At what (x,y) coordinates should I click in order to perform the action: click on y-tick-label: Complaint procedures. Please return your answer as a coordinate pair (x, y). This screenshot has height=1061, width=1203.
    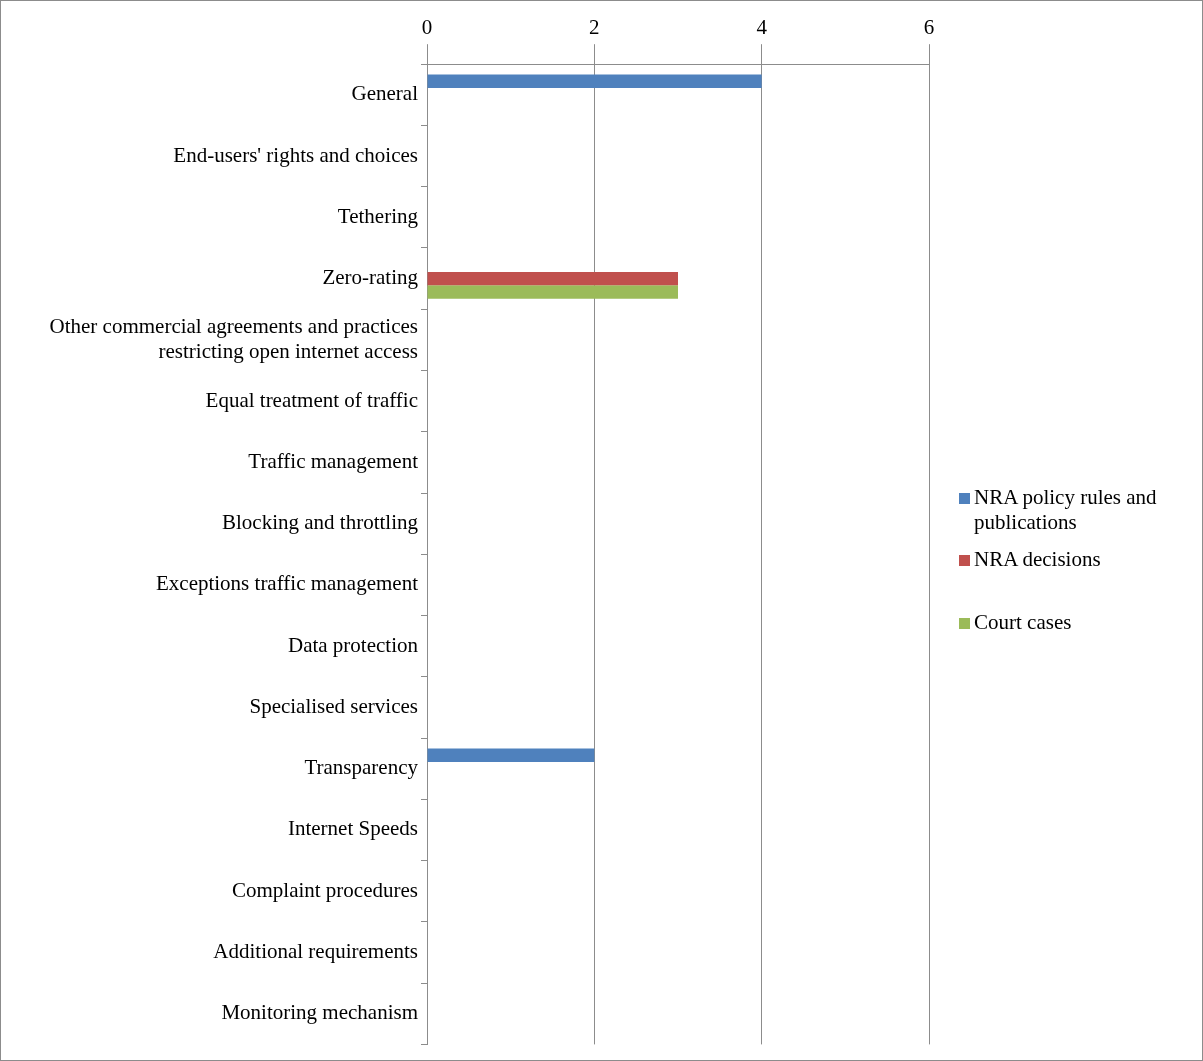
    Looking at the image, I should click on (324, 889).